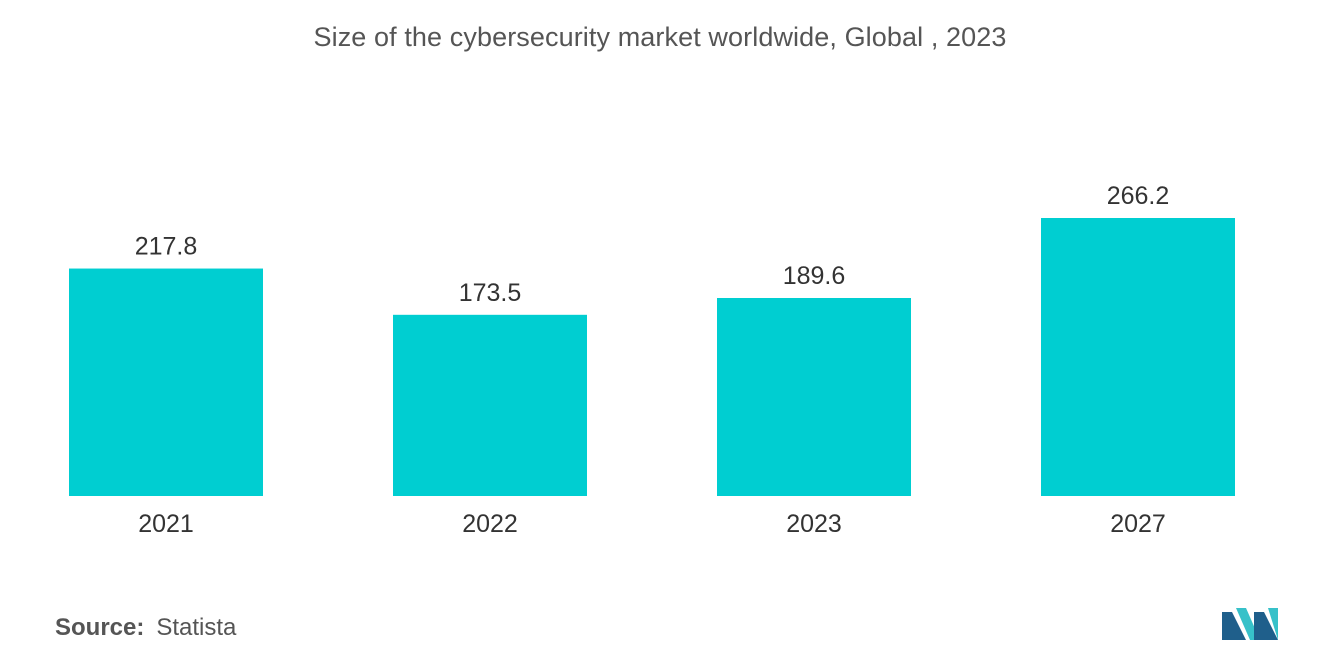  I want to click on x-tick-labels-group: 2021 2022 2023 2027, so click(652, 524).